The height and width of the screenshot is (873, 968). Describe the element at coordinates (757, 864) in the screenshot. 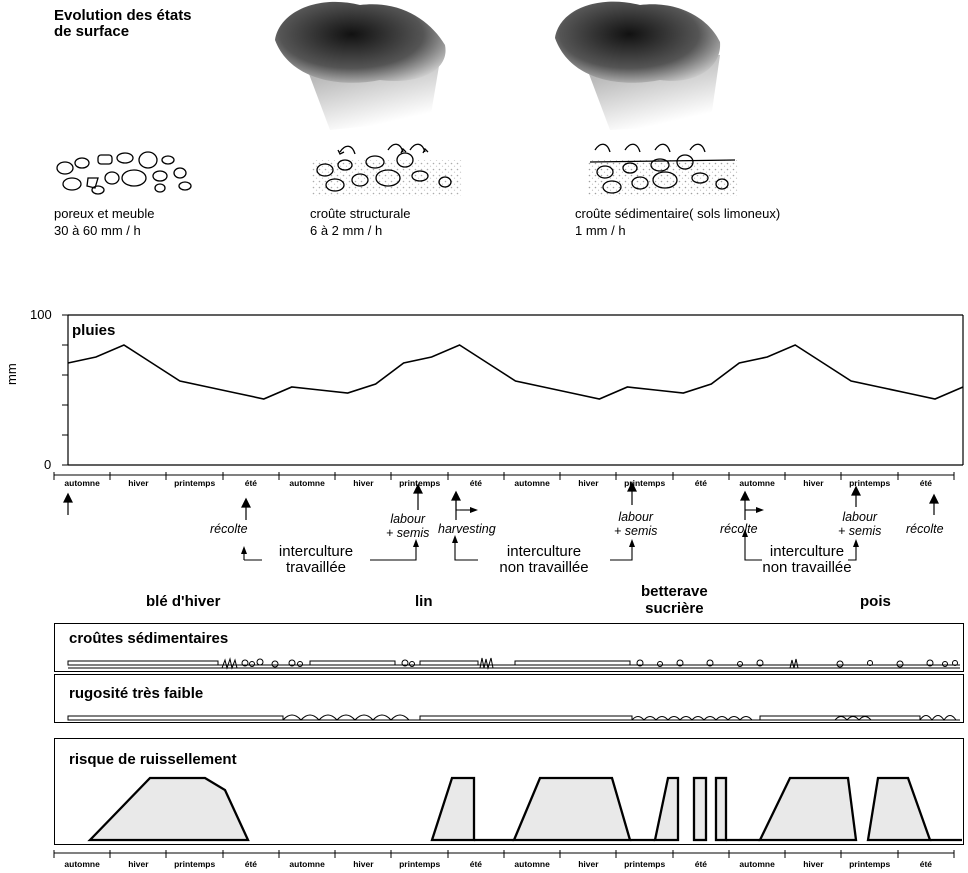

I see `season-label-bottom-12: automne` at that location.